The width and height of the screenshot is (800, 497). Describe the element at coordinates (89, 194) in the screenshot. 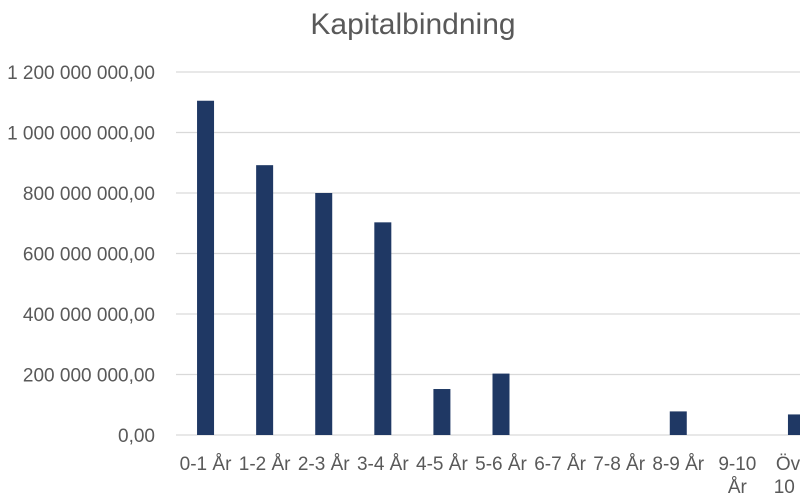

I see `y-tick-label: 800 000 000,00` at that location.